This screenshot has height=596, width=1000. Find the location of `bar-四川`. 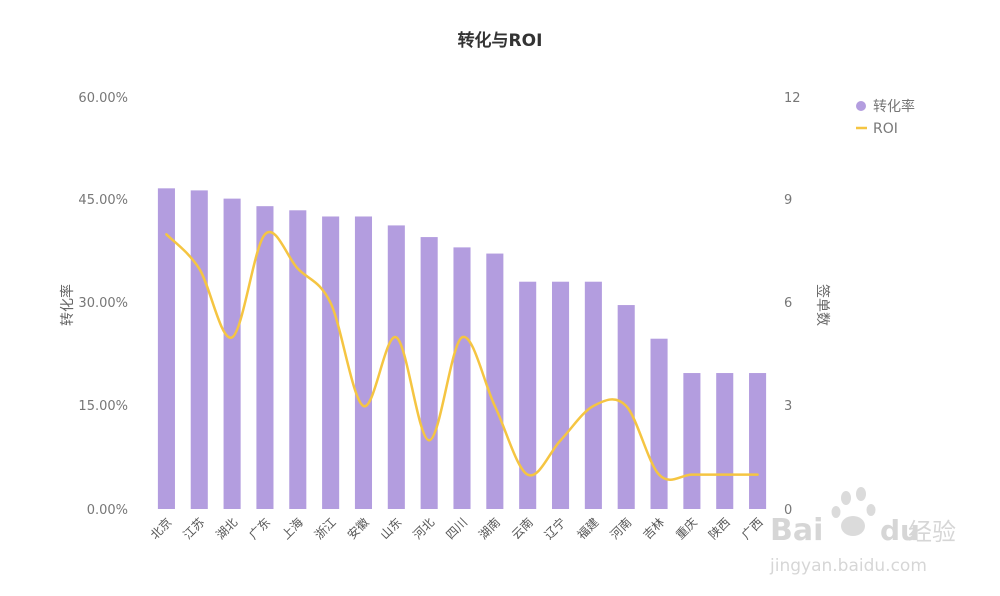

bar-四川 is located at coordinates (462, 378).